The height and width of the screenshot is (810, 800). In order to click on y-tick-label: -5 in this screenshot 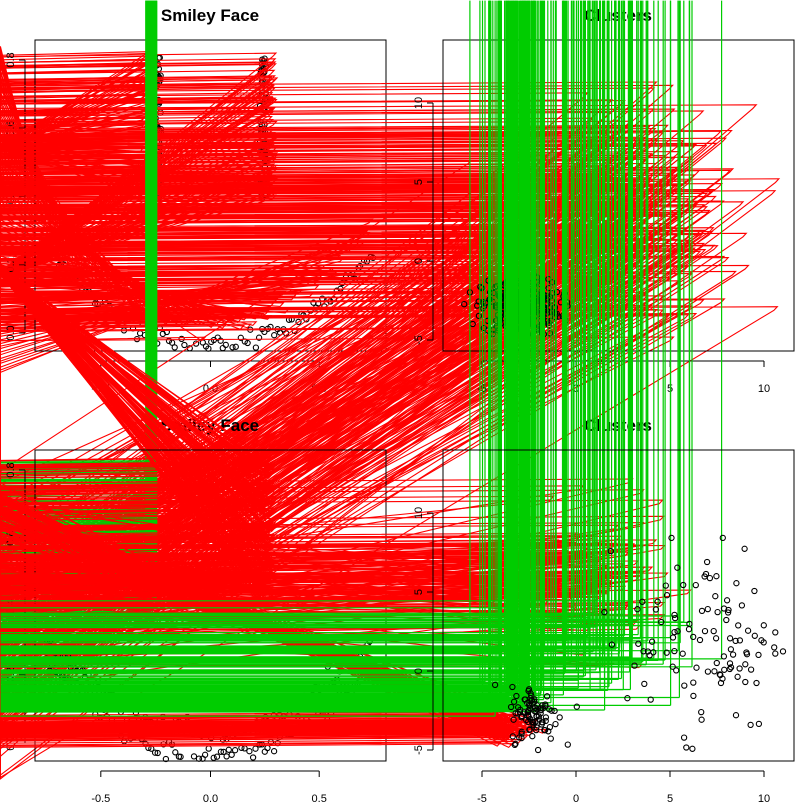, I will do `click(419, 340)`.